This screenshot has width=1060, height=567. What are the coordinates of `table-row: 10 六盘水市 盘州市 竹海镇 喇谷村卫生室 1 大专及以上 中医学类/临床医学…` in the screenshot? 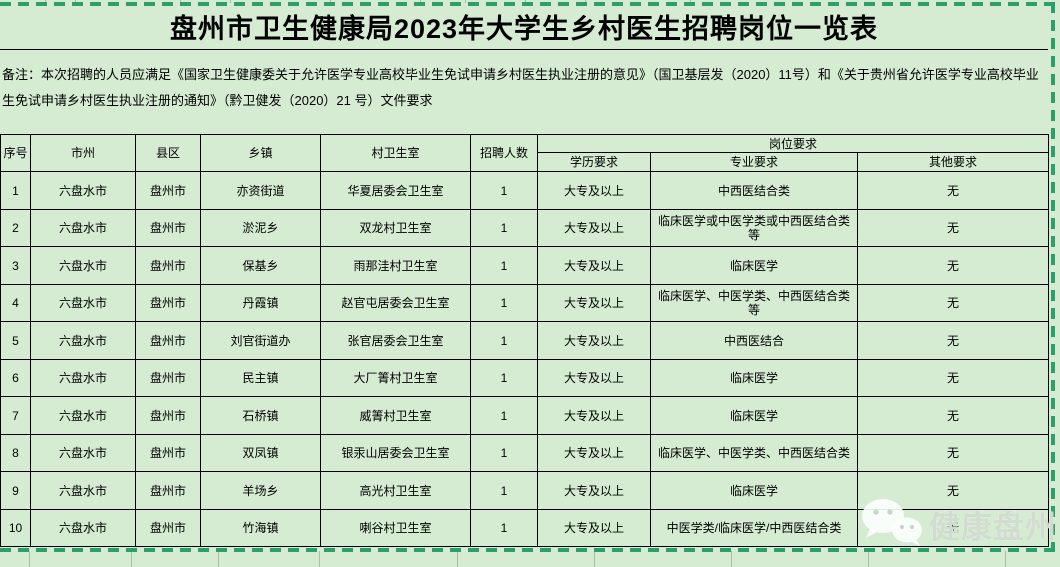 It's located at (524, 528).